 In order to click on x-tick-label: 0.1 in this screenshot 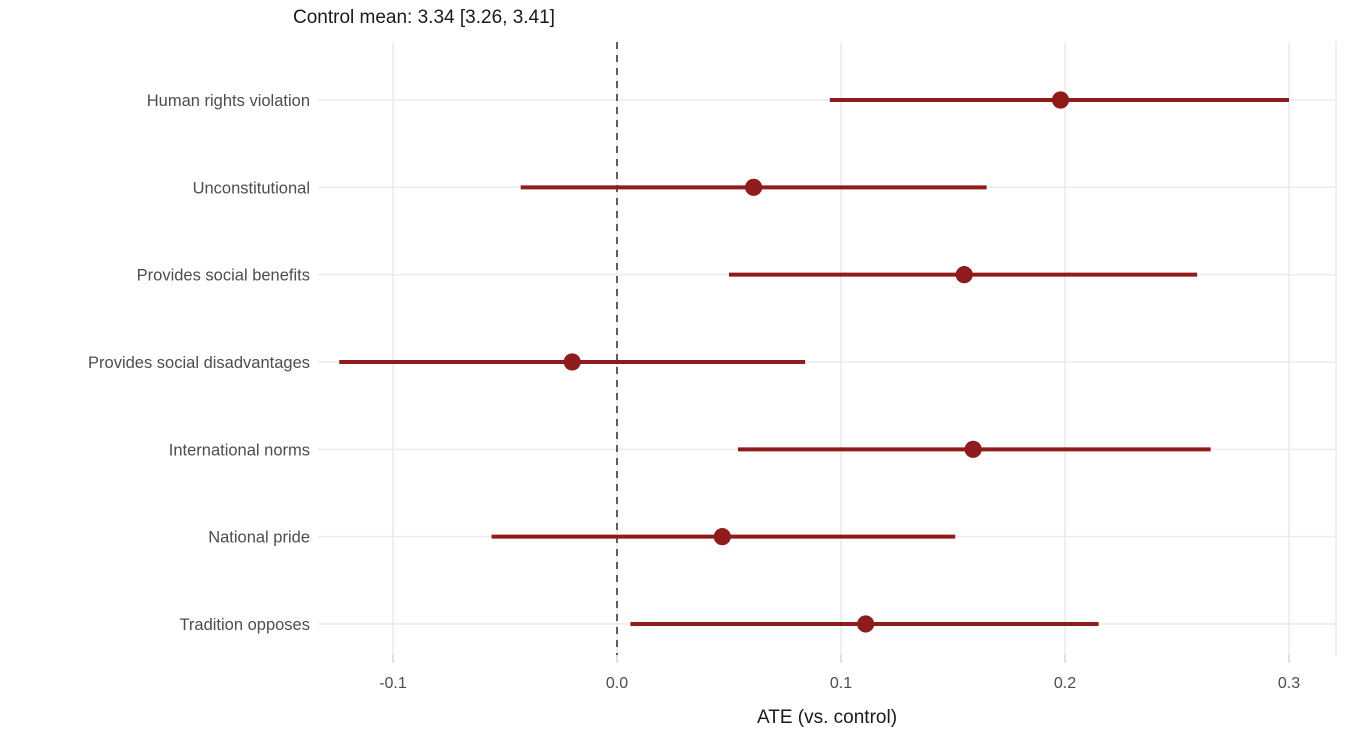, I will do `click(841, 683)`.